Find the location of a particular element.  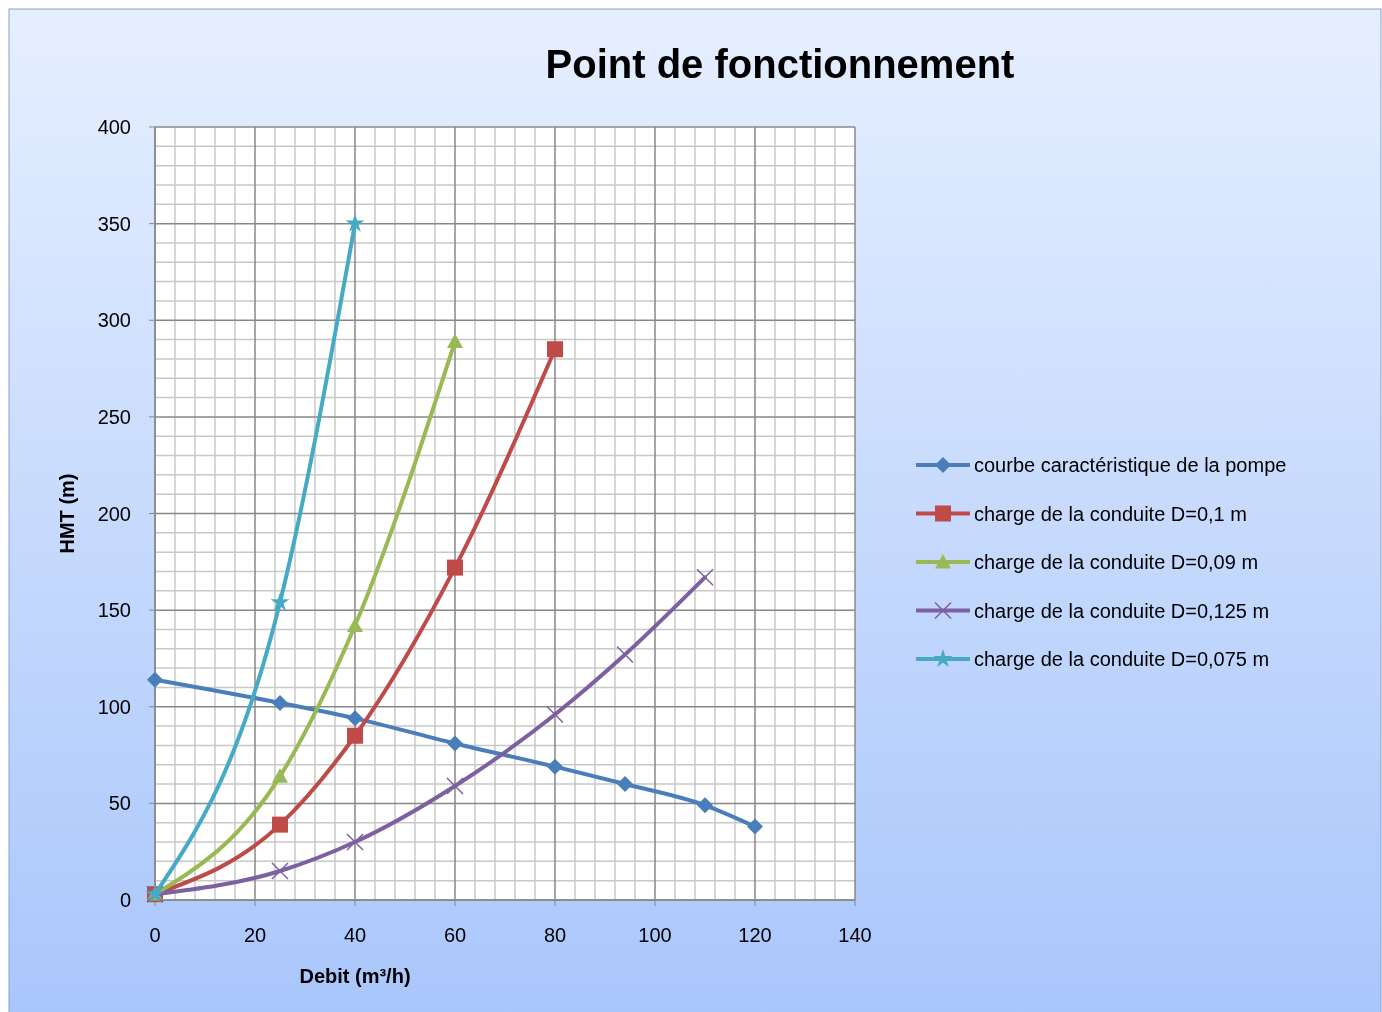

x-tick-label: 60 is located at coordinates (455, 935).